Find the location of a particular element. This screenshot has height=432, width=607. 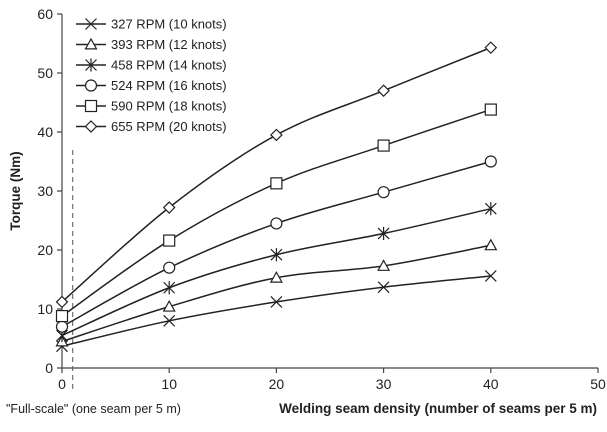

legend-entry: 655 RPM (20 knots) is located at coordinates (151, 126).